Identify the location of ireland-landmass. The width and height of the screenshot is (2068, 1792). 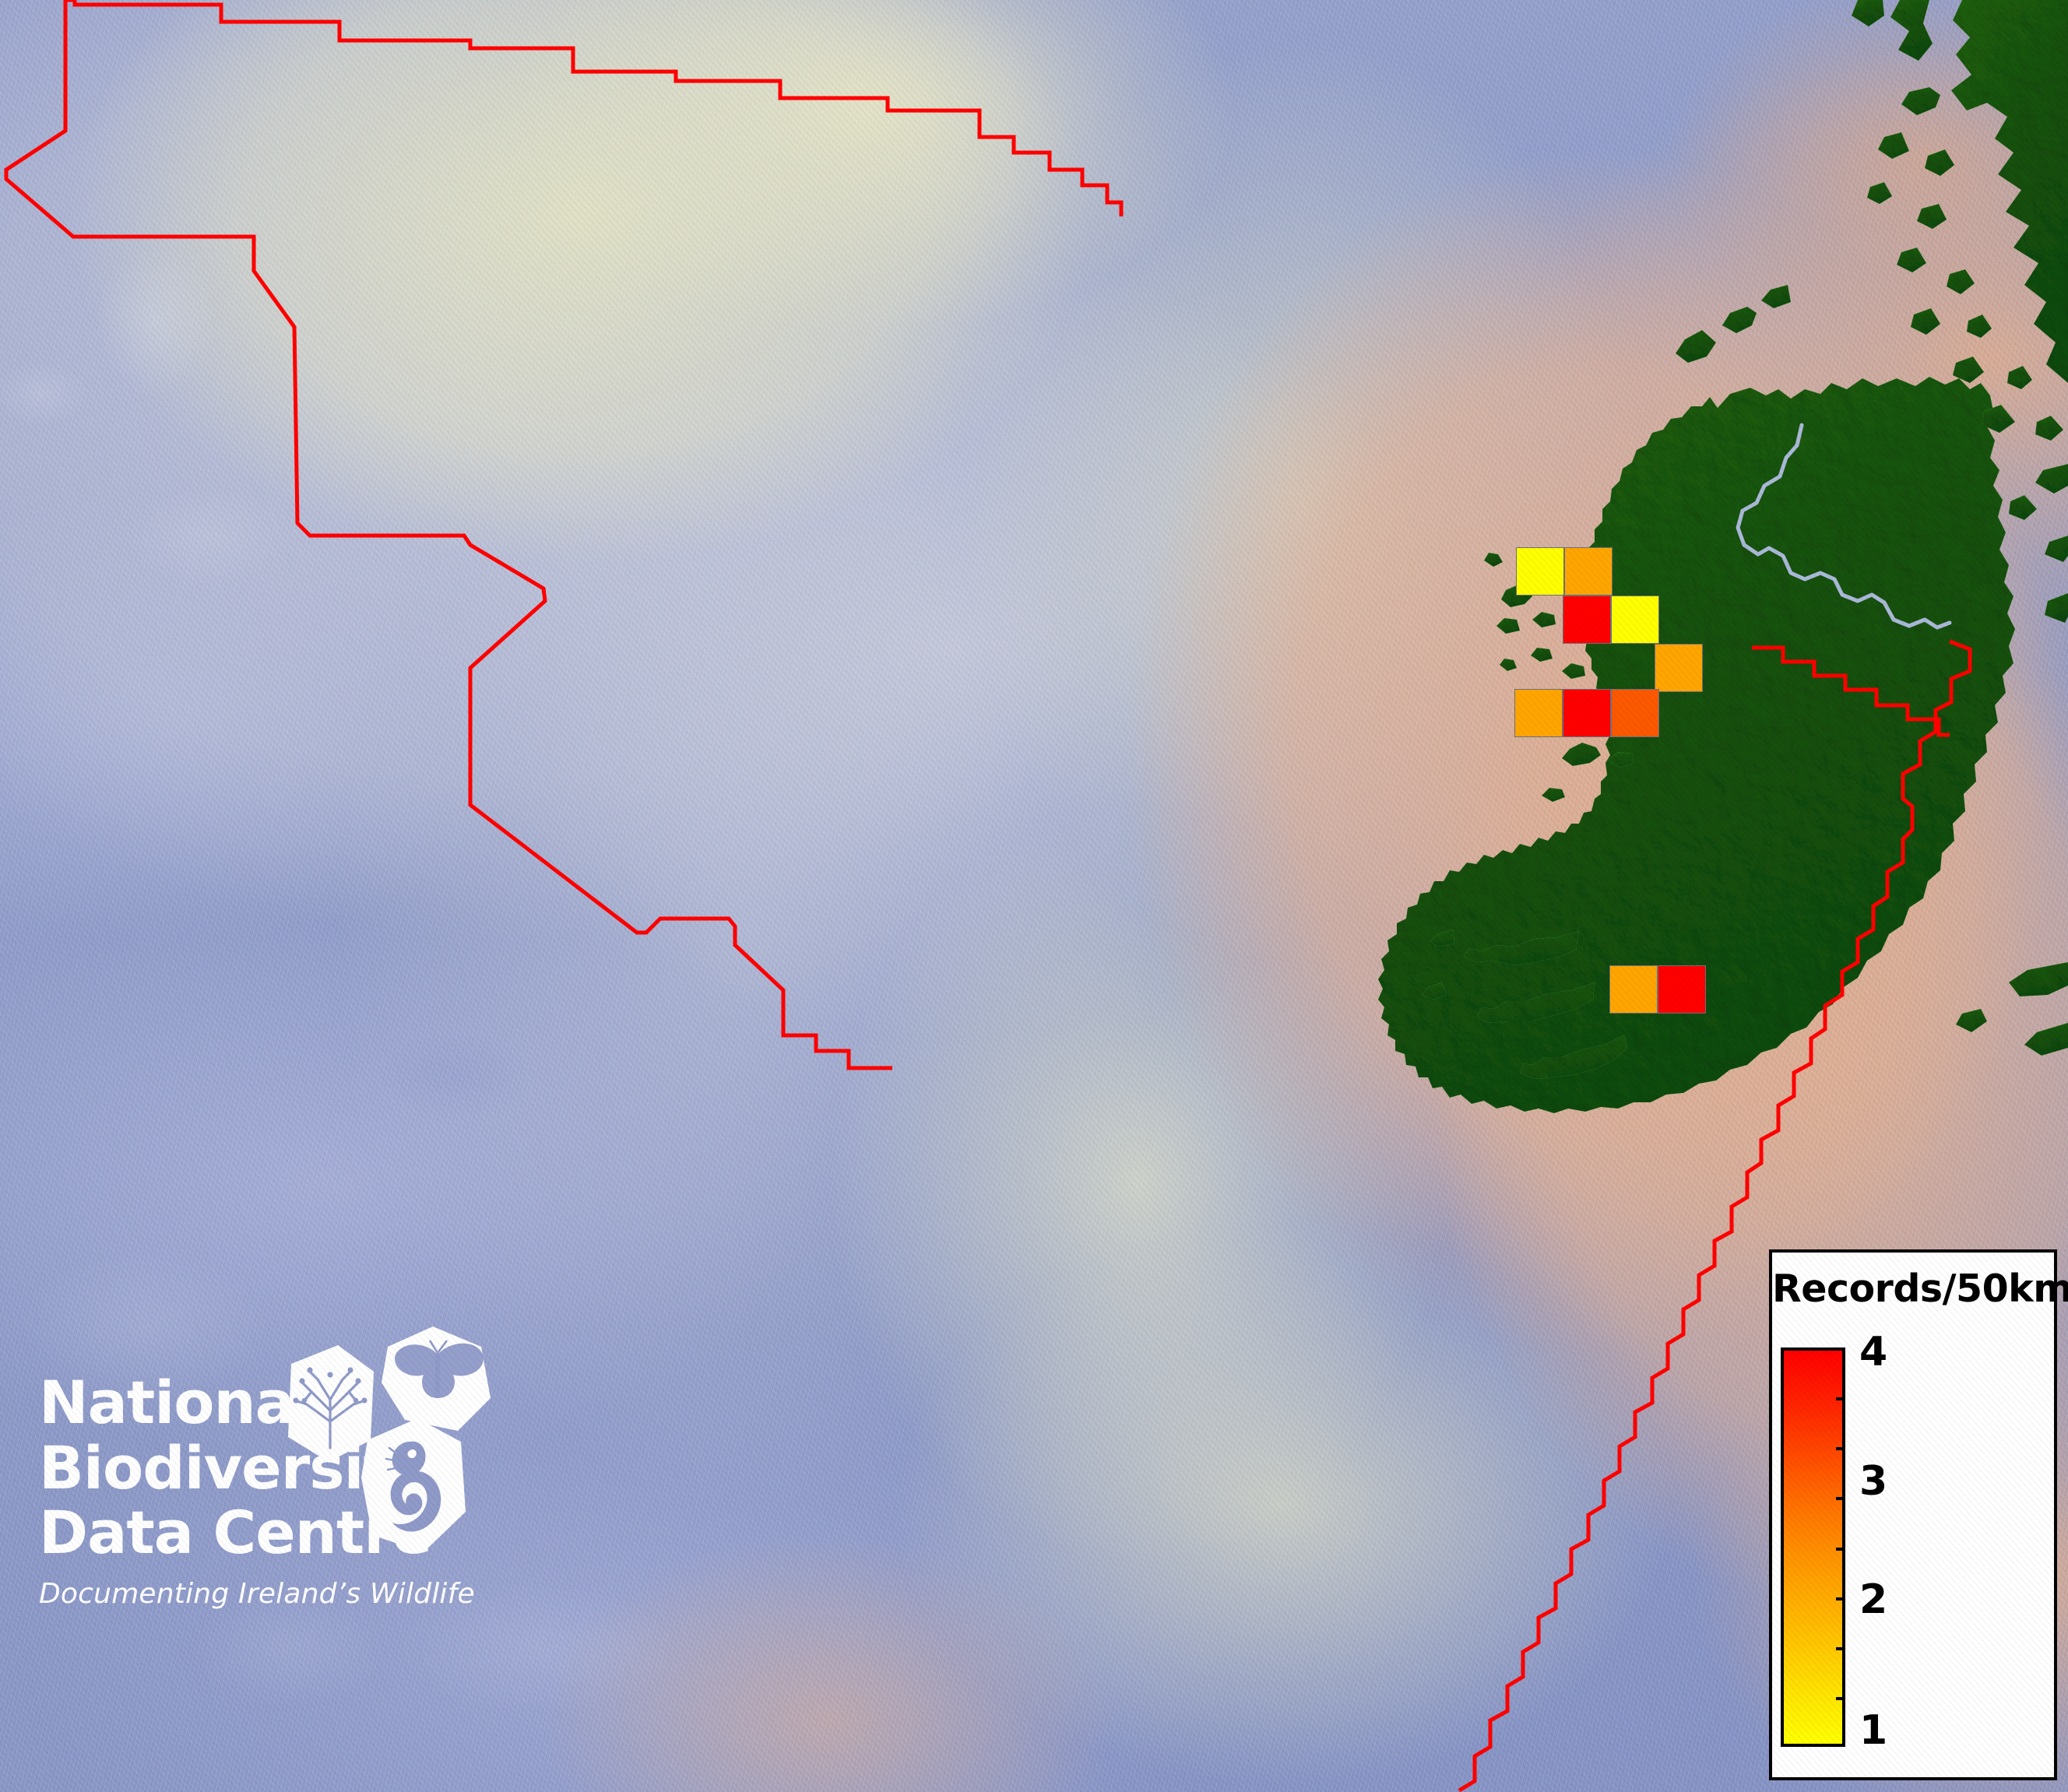
(1696, 745).